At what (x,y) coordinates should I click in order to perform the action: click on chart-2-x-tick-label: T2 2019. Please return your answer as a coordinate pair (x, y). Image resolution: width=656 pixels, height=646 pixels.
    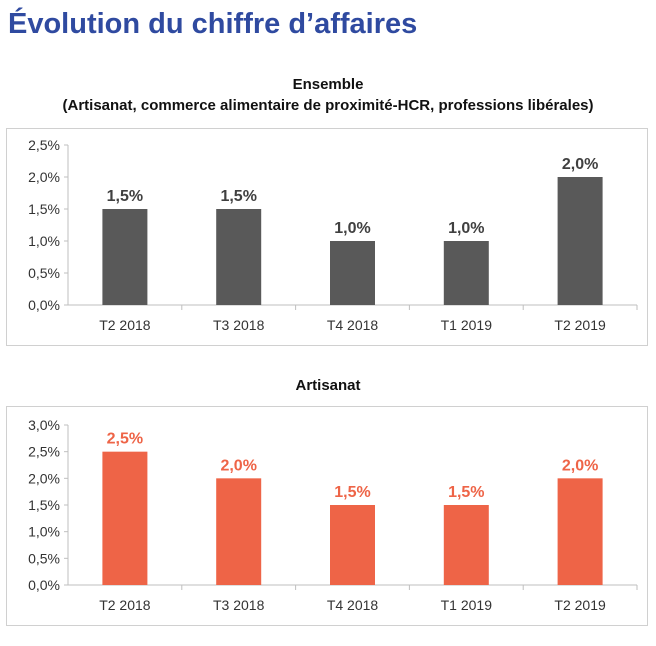
    Looking at the image, I should click on (580, 605).